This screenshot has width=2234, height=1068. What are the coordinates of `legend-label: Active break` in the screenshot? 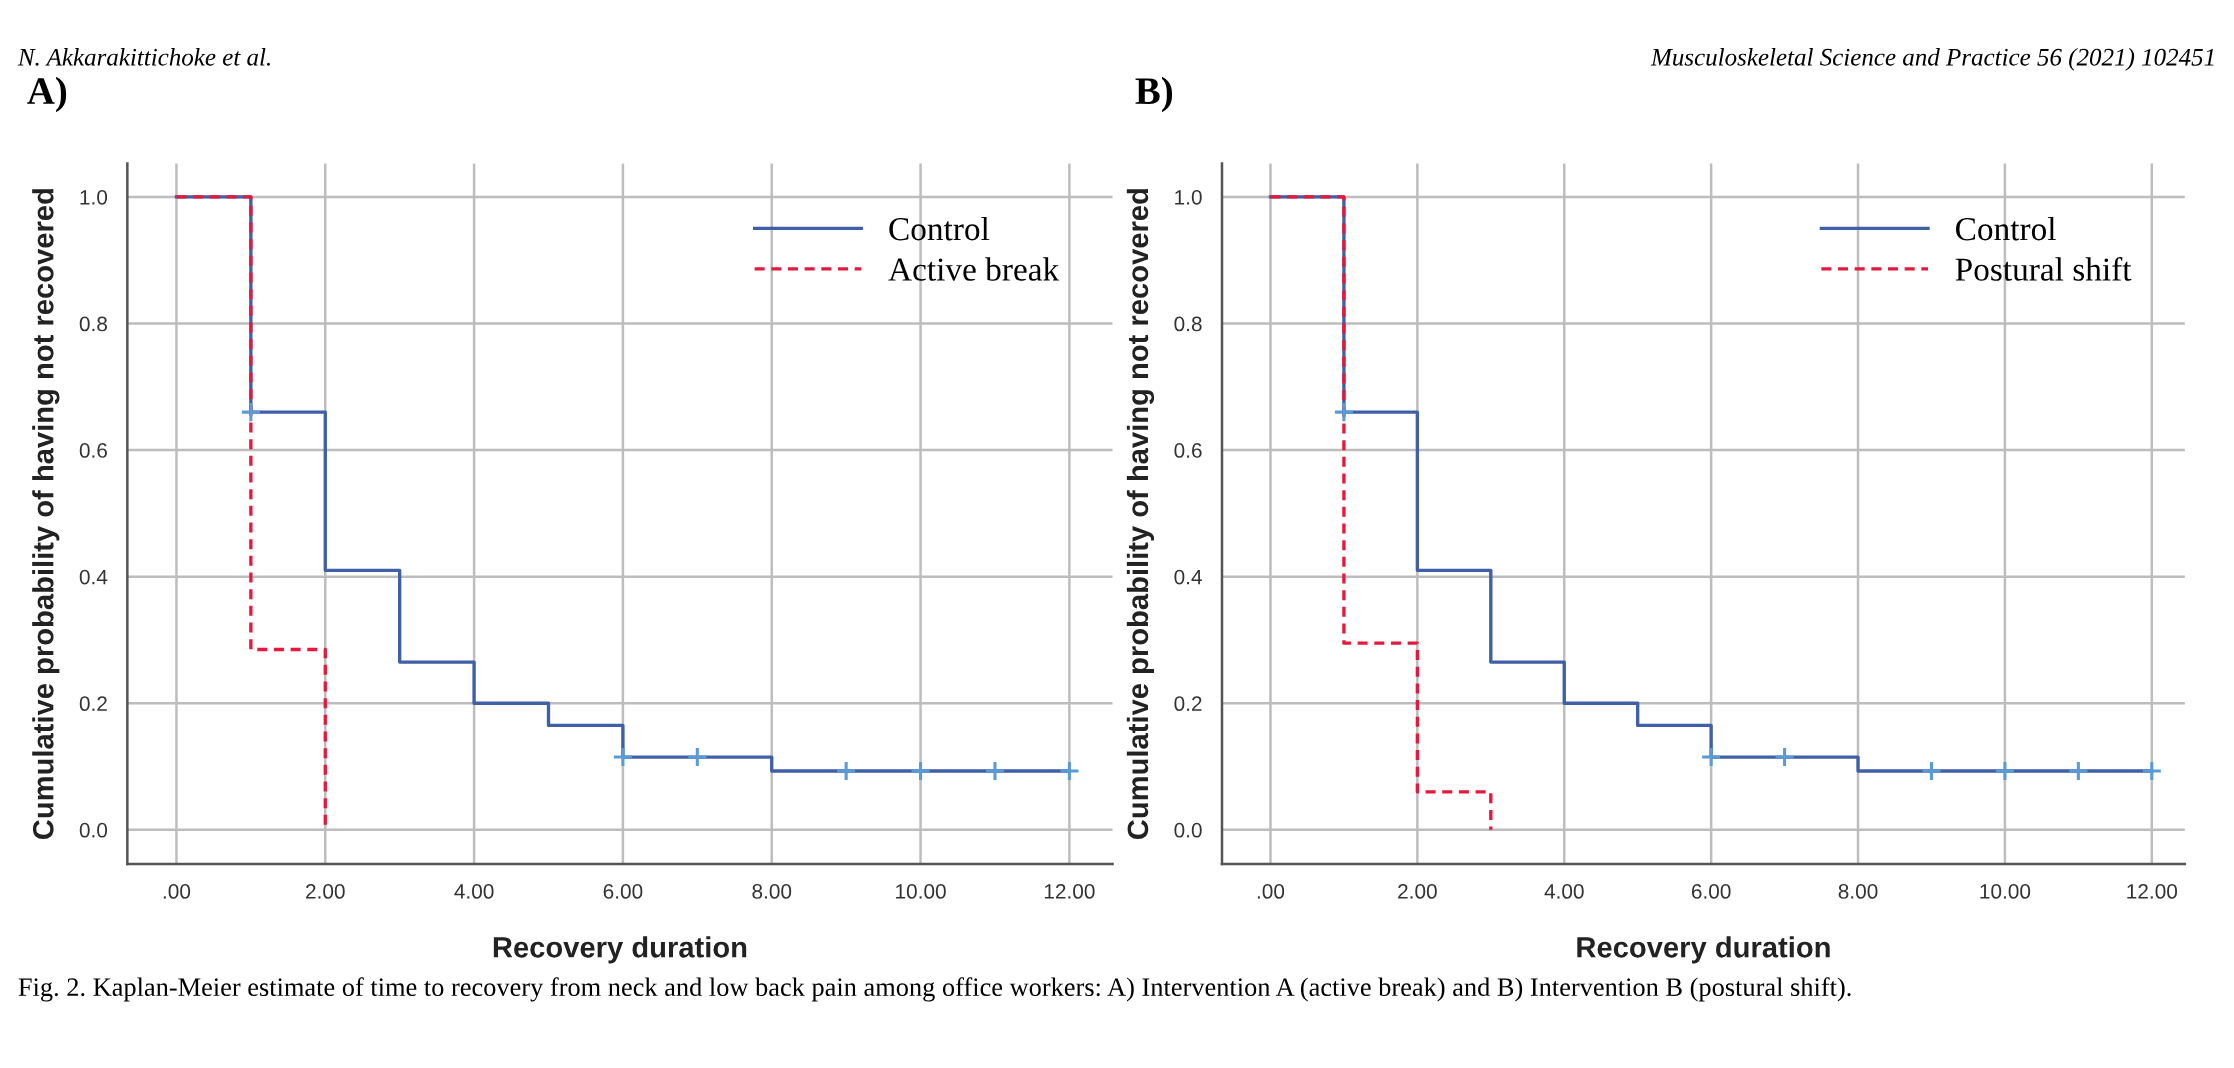 It's located at (974, 269).